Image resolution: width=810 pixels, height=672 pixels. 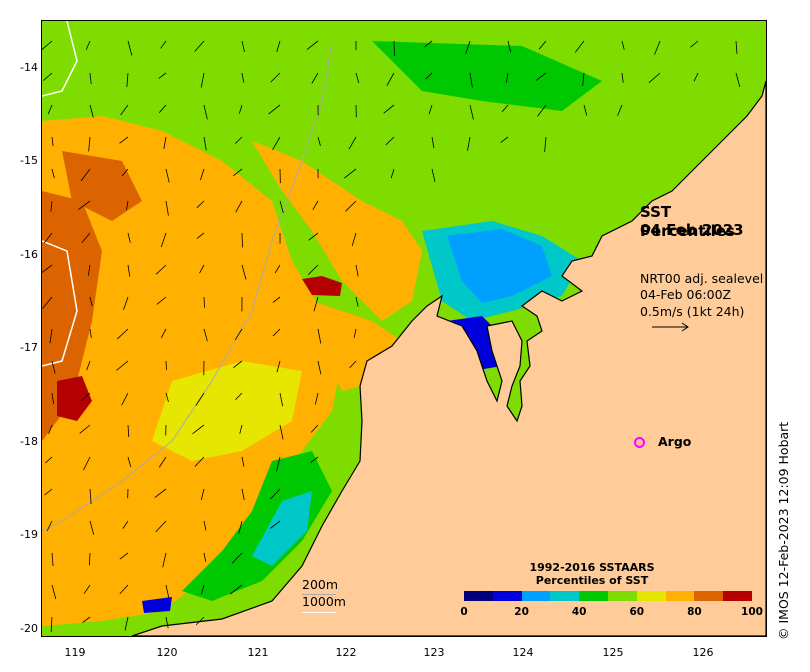 I want to click on y-tick-label: -18, so click(x=29, y=441).